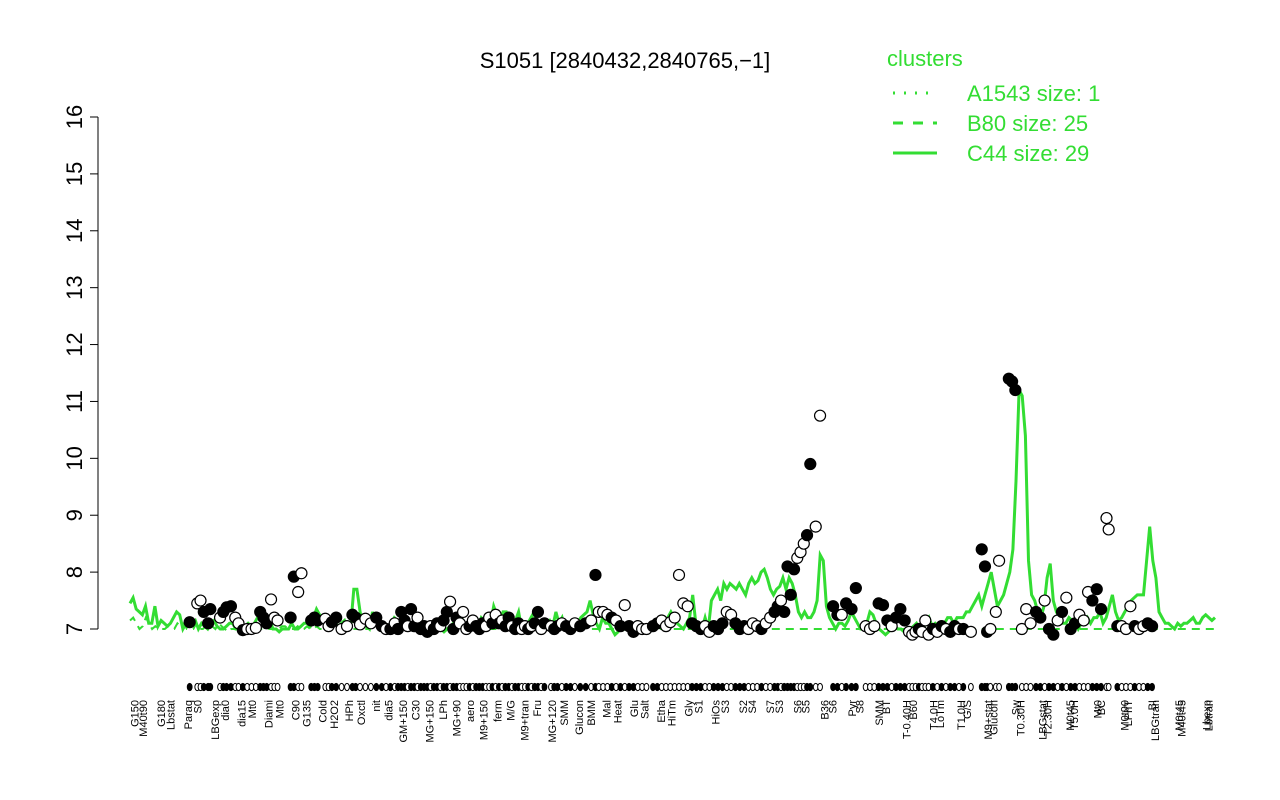 Image resolution: width=1280 pixels, height=800 pixels. What do you see at coordinates (962, 715) in the screenshot?
I see `x-tick-label: T1.0H` at bounding box center [962, 715].